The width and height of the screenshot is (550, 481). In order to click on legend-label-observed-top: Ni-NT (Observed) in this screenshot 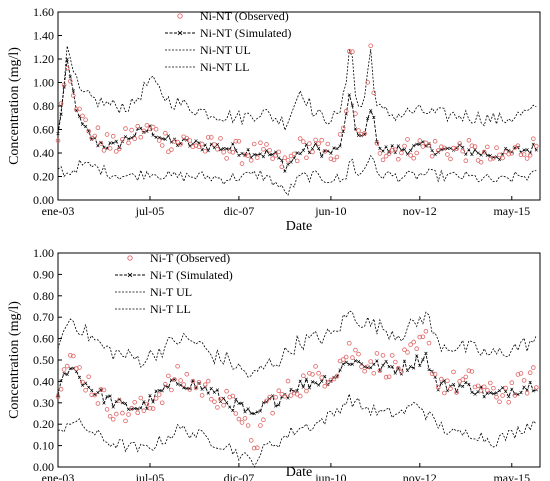, I will do `click(244, 16)`.